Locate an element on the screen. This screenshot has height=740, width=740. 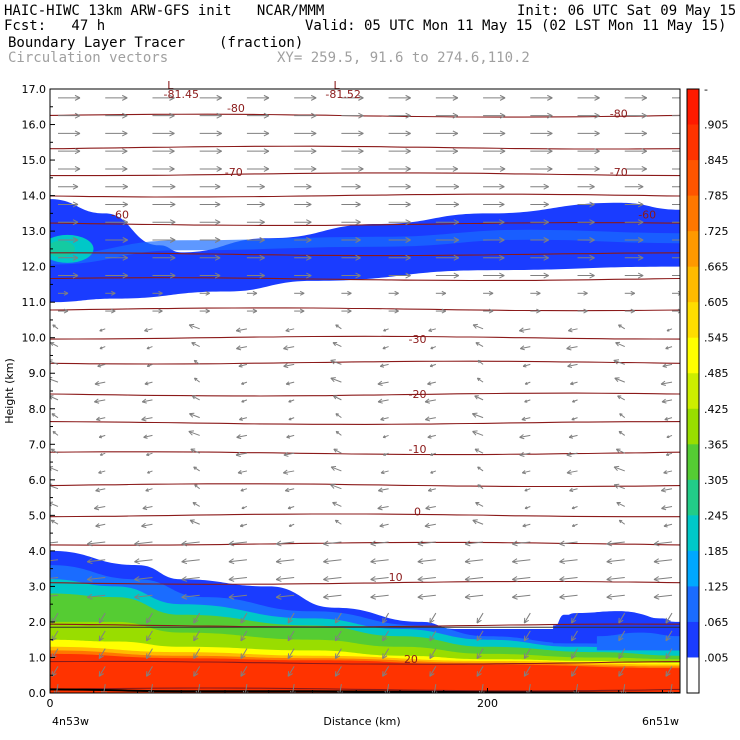
y-tick-label: 15.0 is located at coordinates (34, 160).